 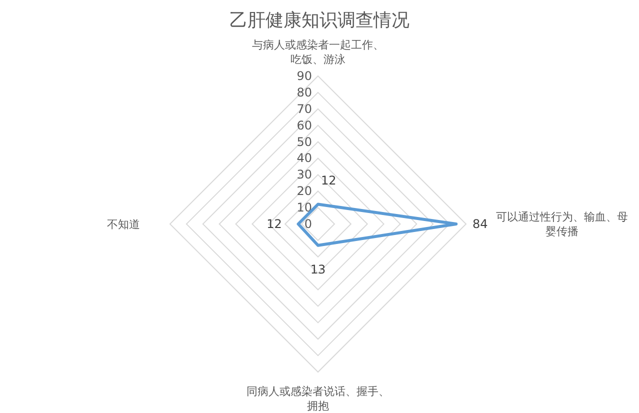 What do you see at coordinates (318, 269) in the screenshot?
I see `data-label: 13` at bounding box center [318, 269].